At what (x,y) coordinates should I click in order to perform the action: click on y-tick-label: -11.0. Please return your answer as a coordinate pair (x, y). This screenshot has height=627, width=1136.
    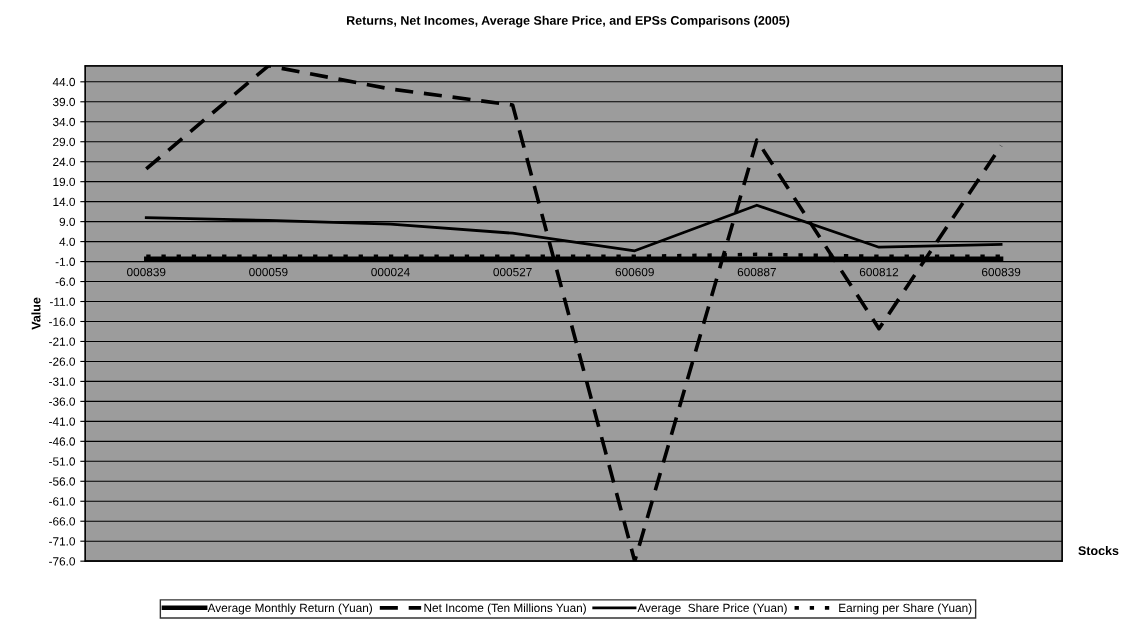
    Looking at the image, I should click on (62, 301).